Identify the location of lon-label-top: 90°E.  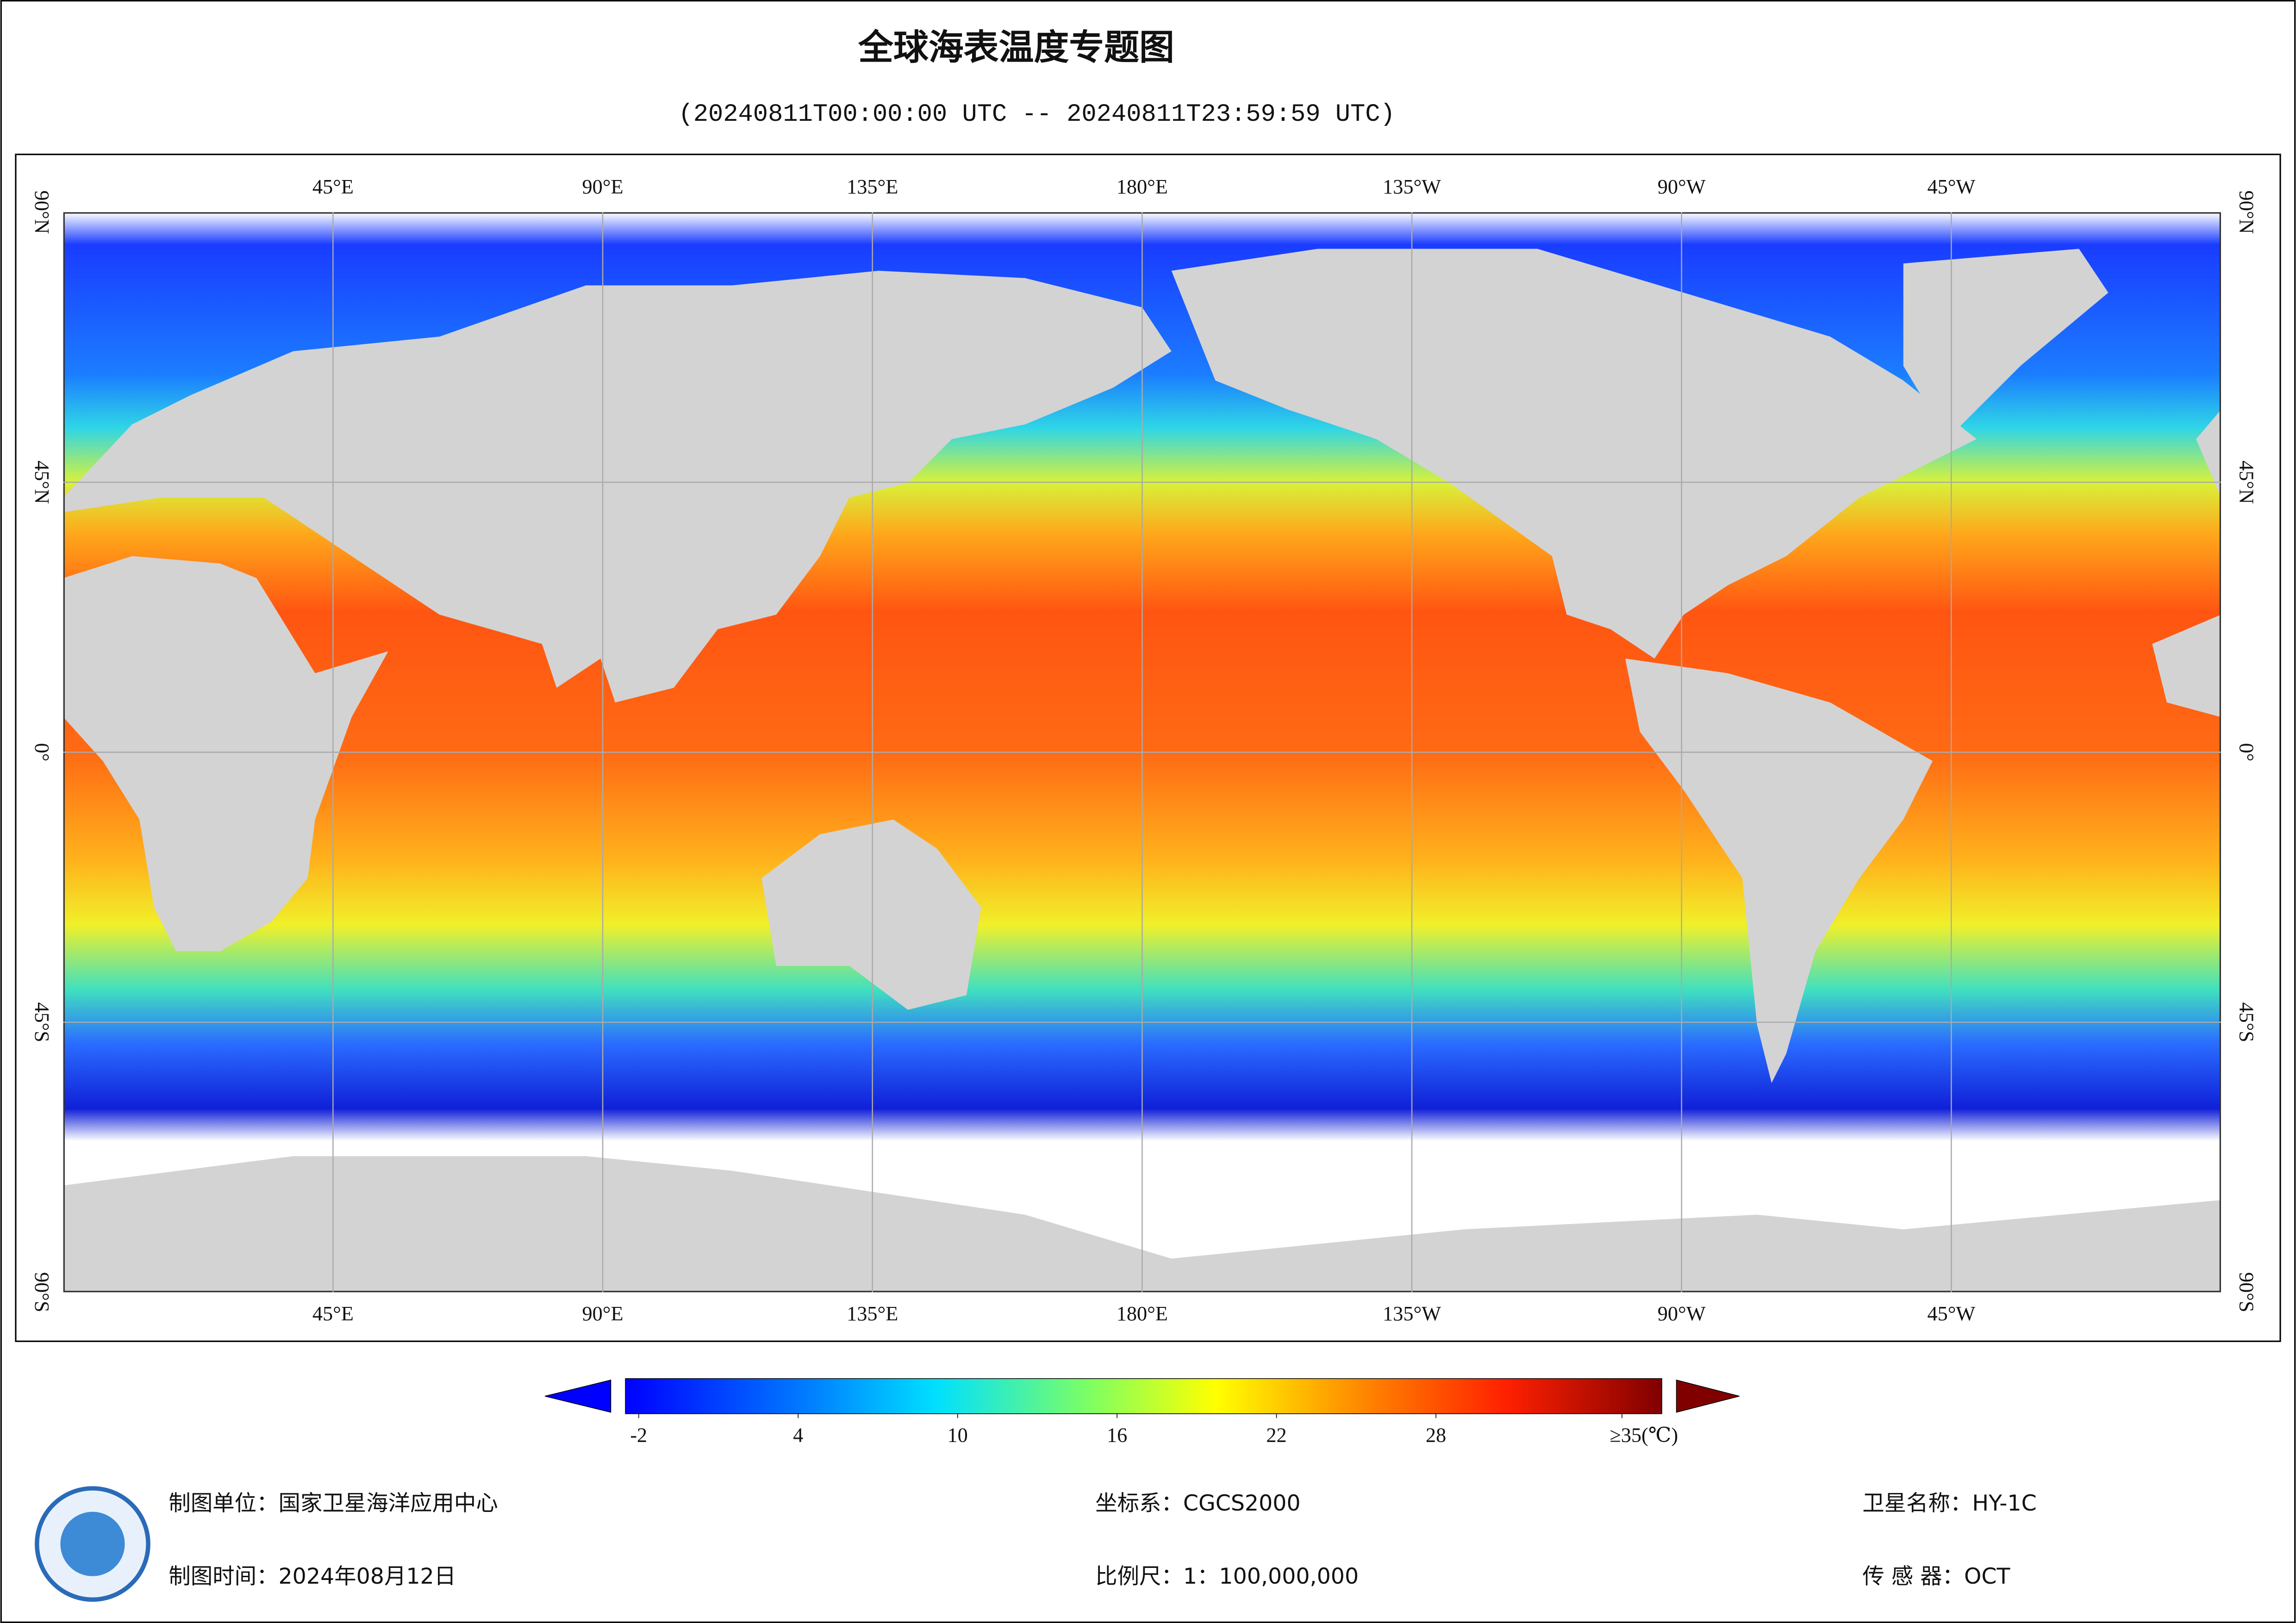
(603, 186).